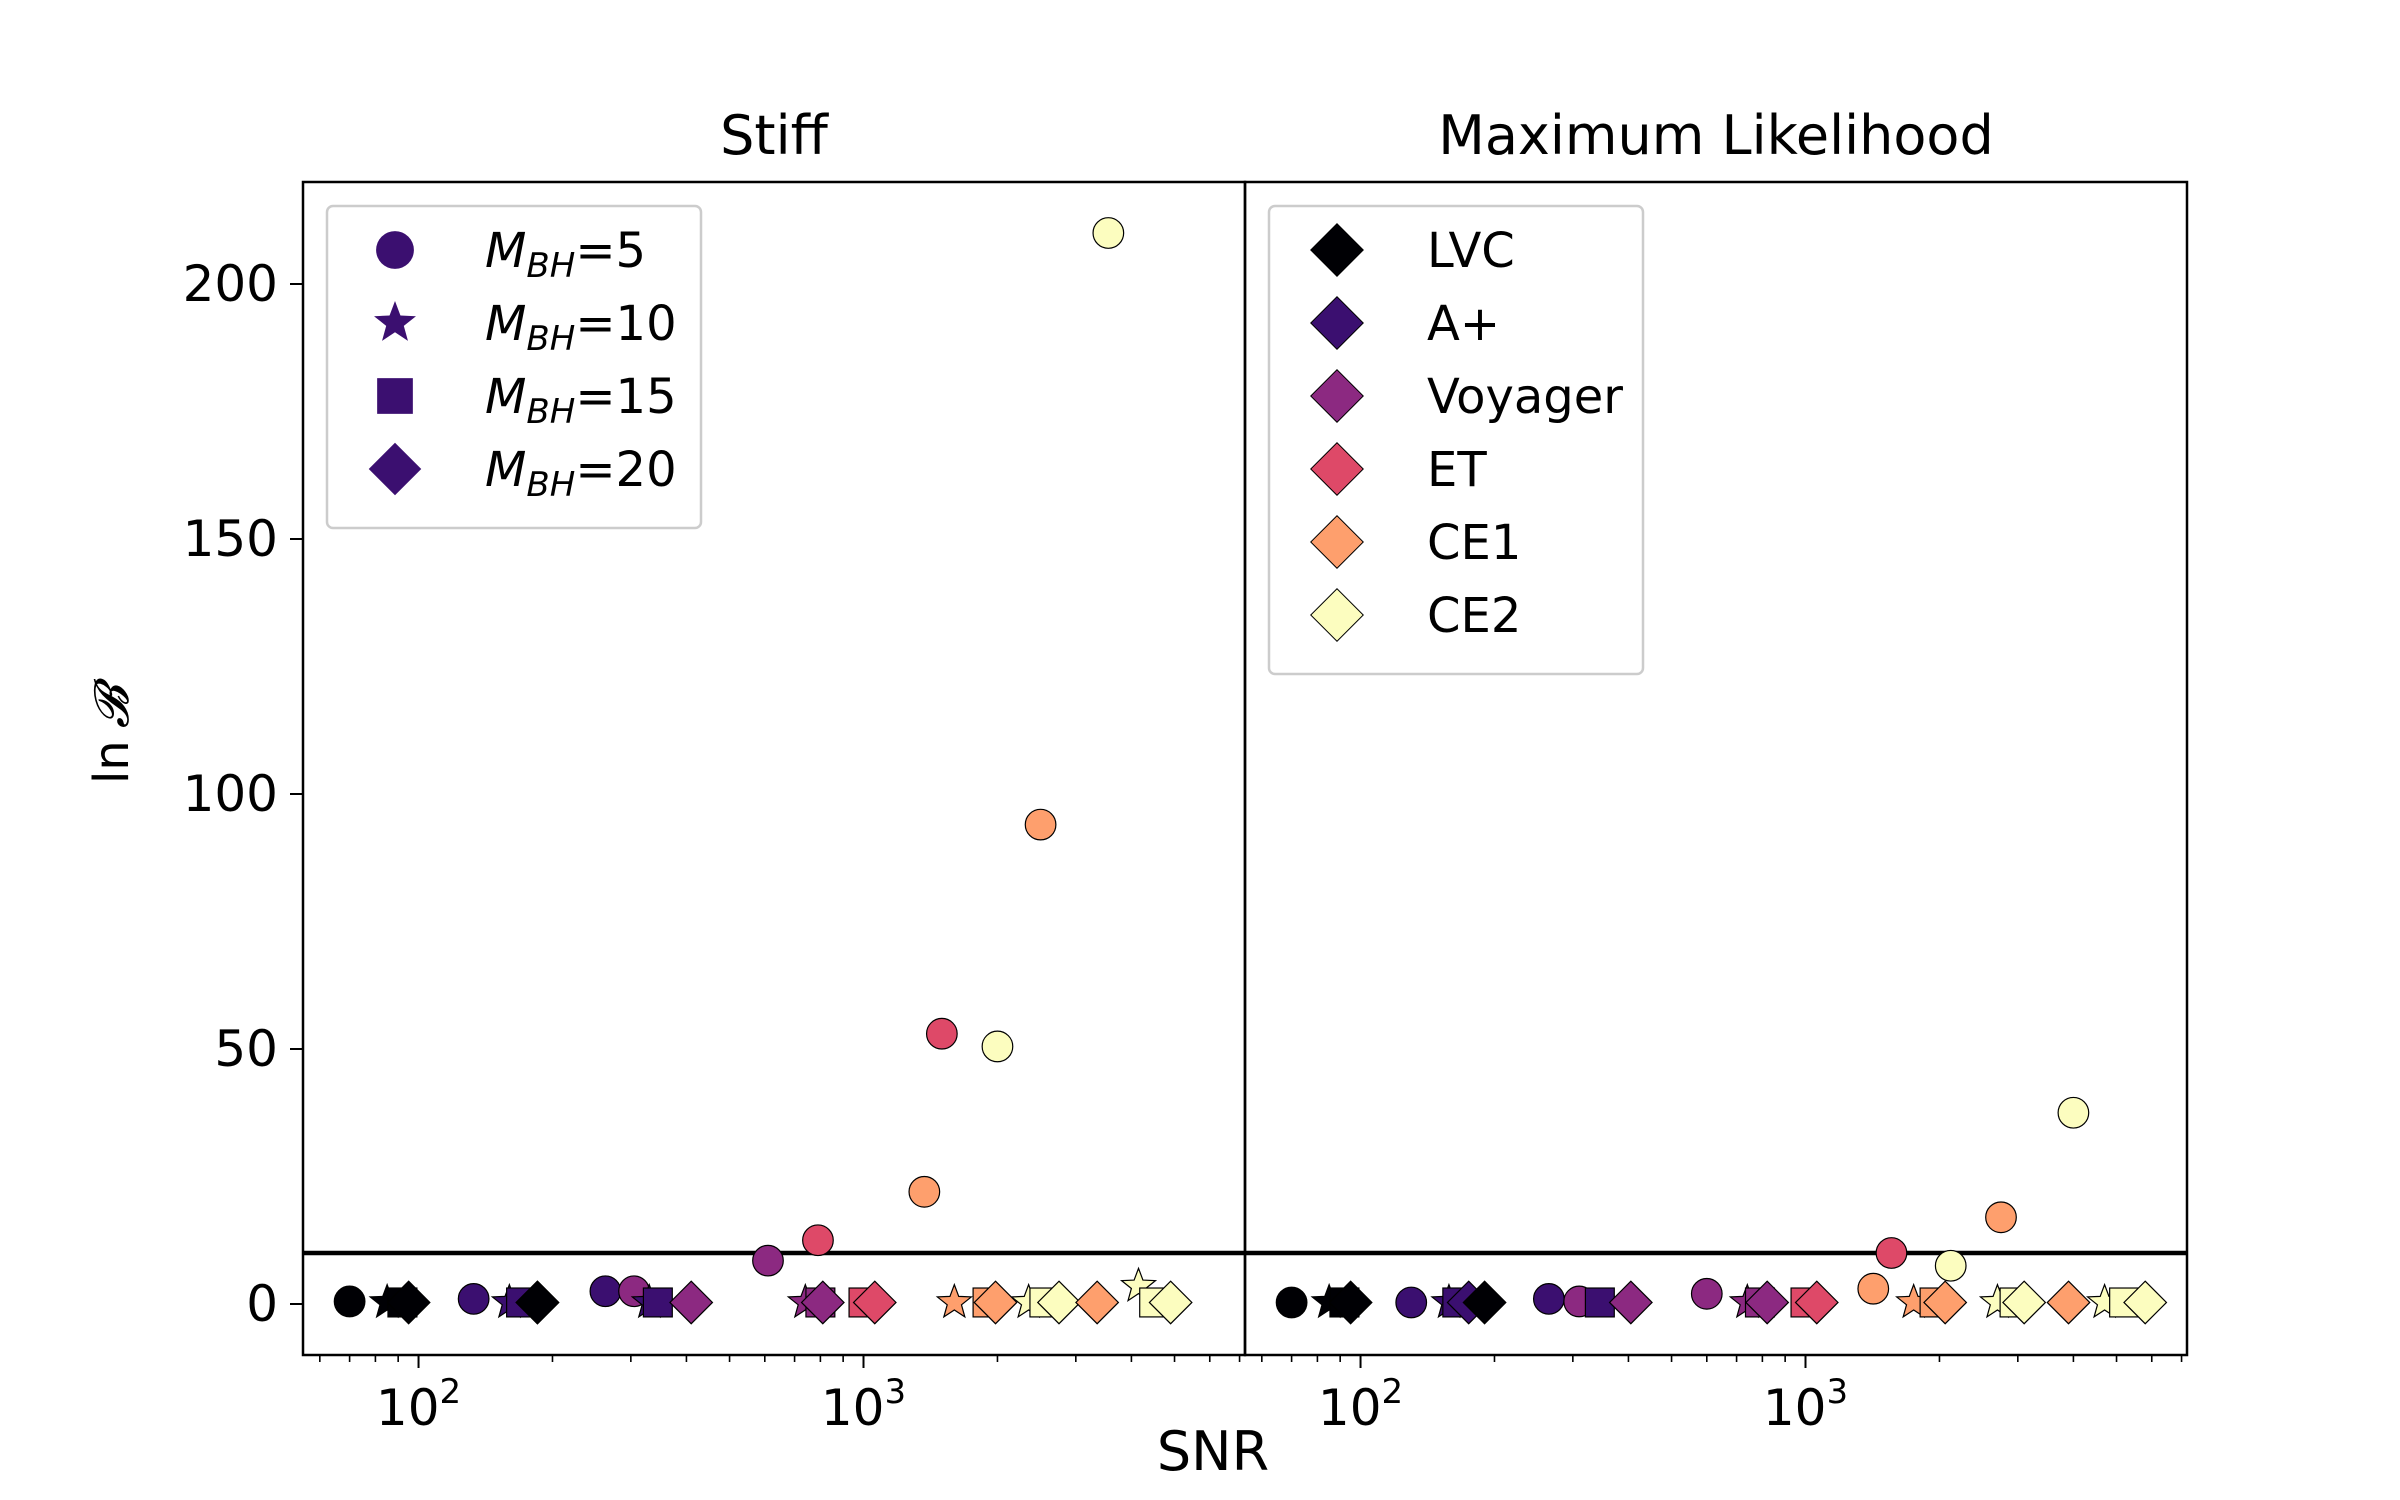 This screenshot has height=1500, width=2400. What do you see at coordinates (1405, 324) in the screenshot?
I see `legend-item: A+` at bounding box center [1405, 324].